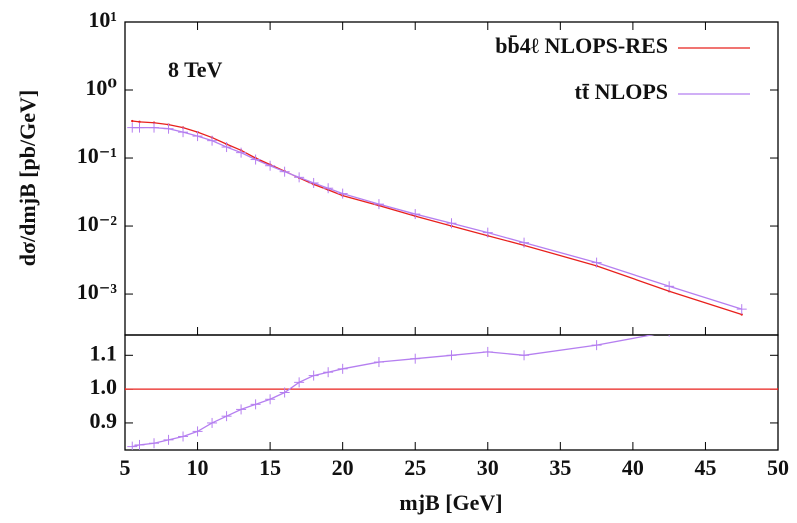  Describe the element at coordinates (778, 467) in the screenshot. I see `x-tick-label: 50` at that location.